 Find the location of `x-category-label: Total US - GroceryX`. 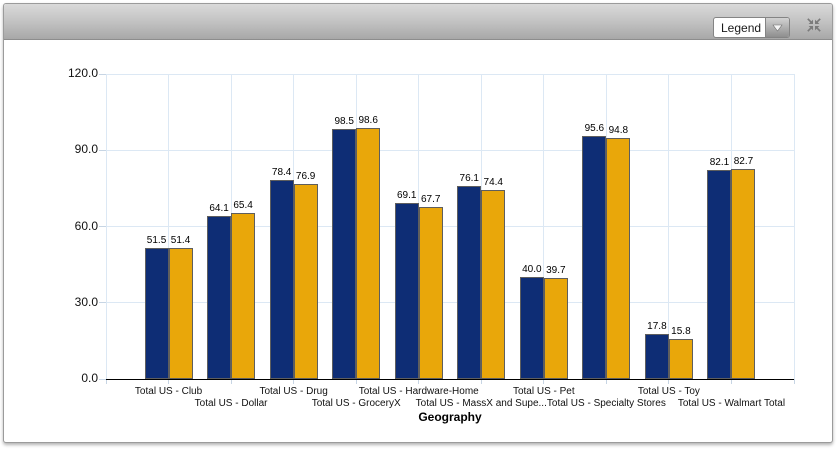

x-category-label: Total US - GroceryX is located at coordinates (356, 403).